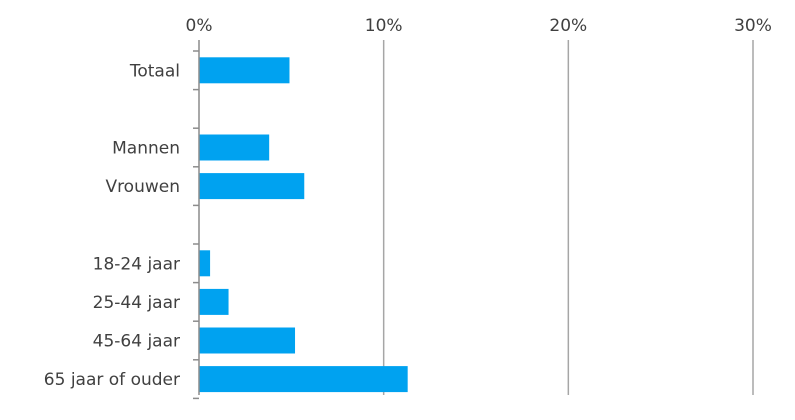 The height and width of the screenshot is (420, 795). What do you see at coordinates (136, 342) in the screenshot?
I see `category-label: 45-64 jaar` at bounding box center [136, 342].